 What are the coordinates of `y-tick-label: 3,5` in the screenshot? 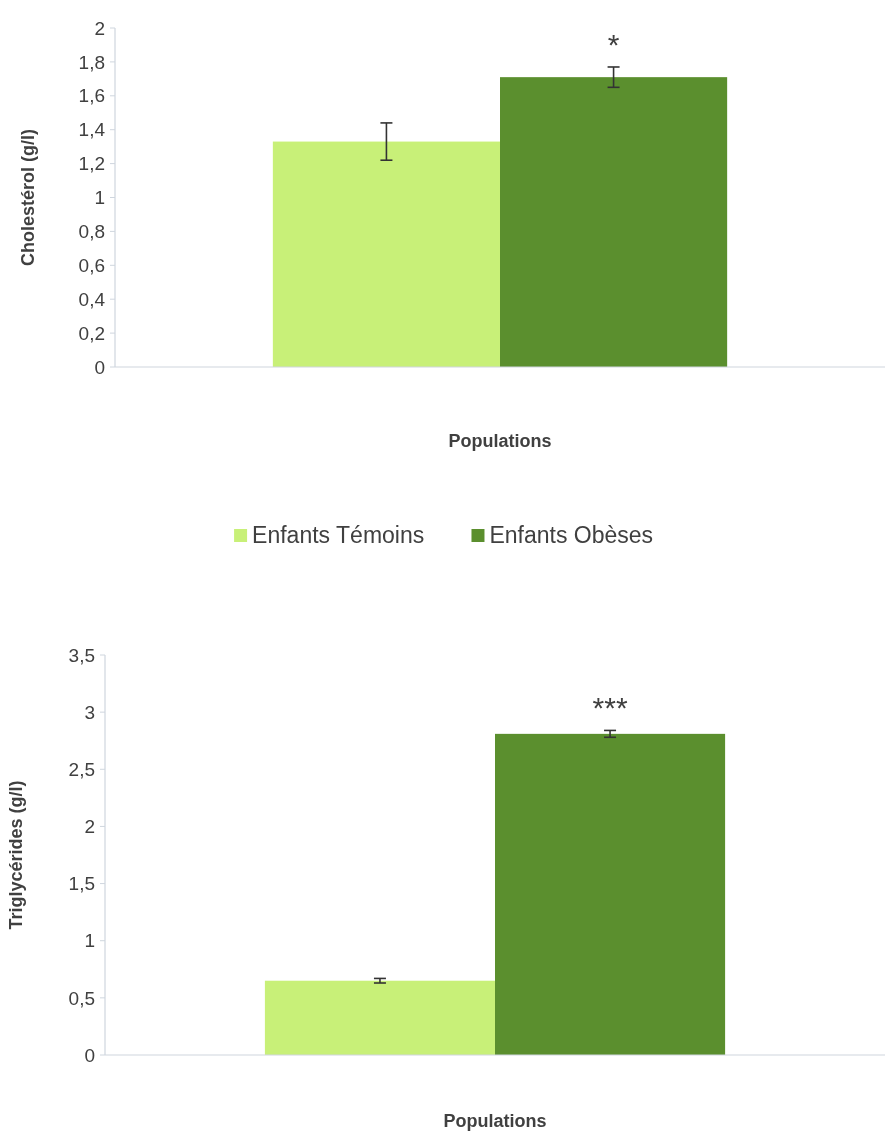 It's located at (81, 655).